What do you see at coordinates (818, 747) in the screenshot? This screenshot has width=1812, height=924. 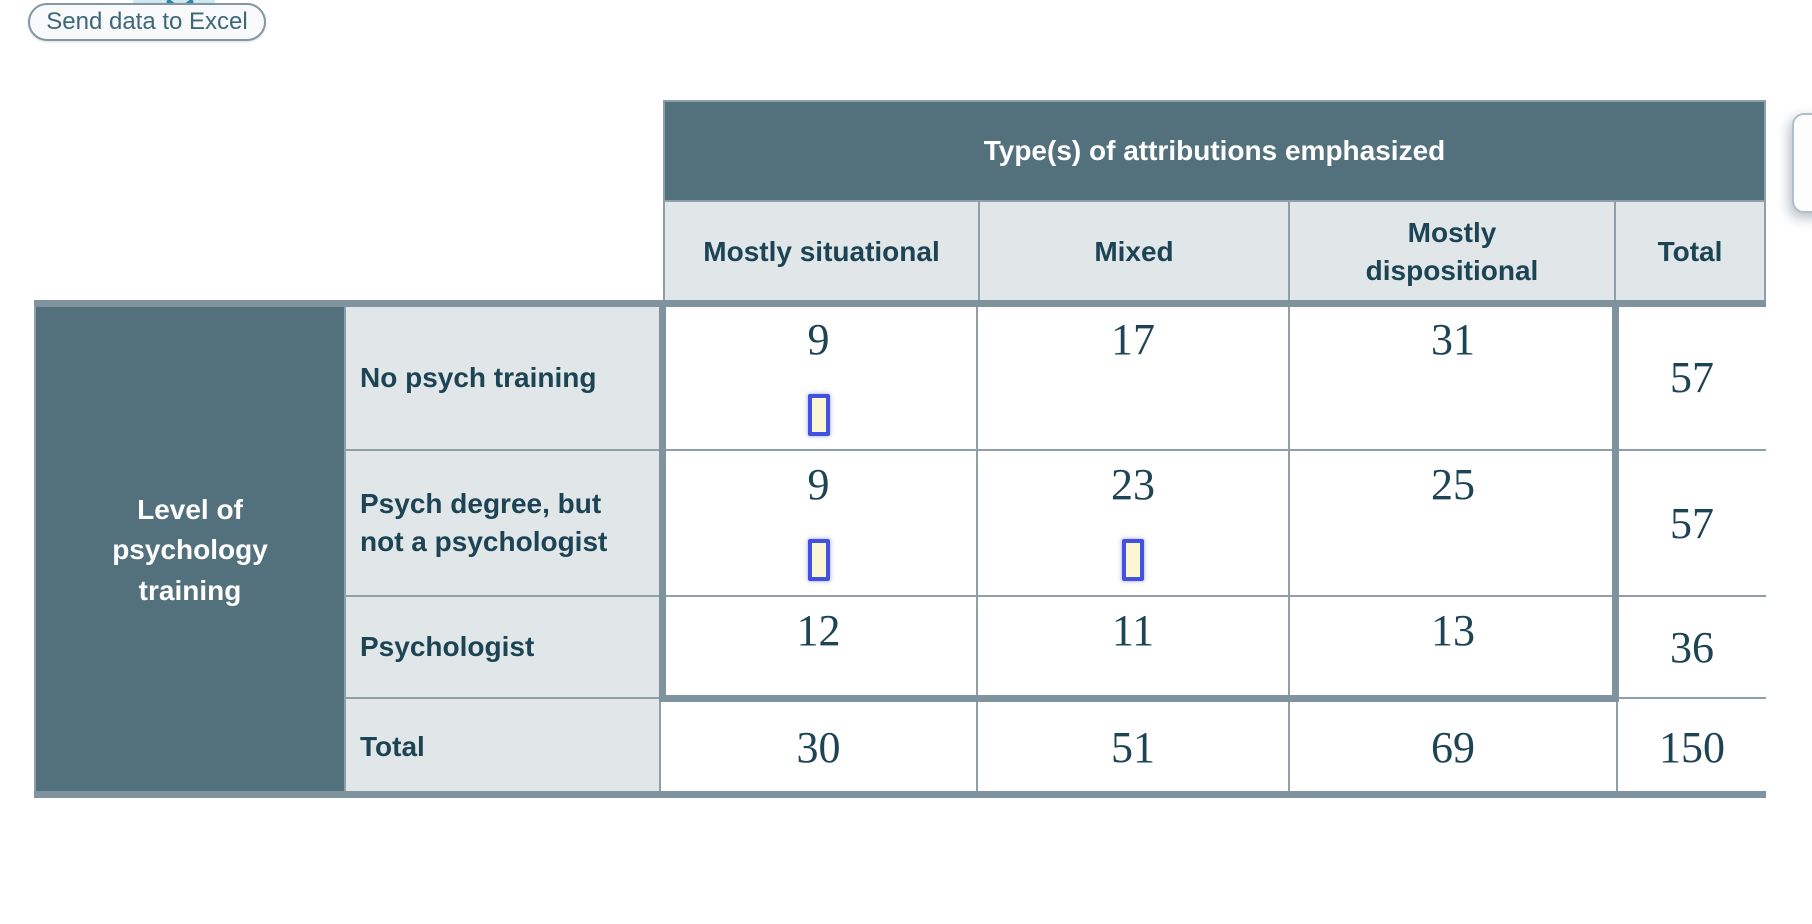 I see `table-cell-r4-situational: 30` at bounding box center [818, 747].